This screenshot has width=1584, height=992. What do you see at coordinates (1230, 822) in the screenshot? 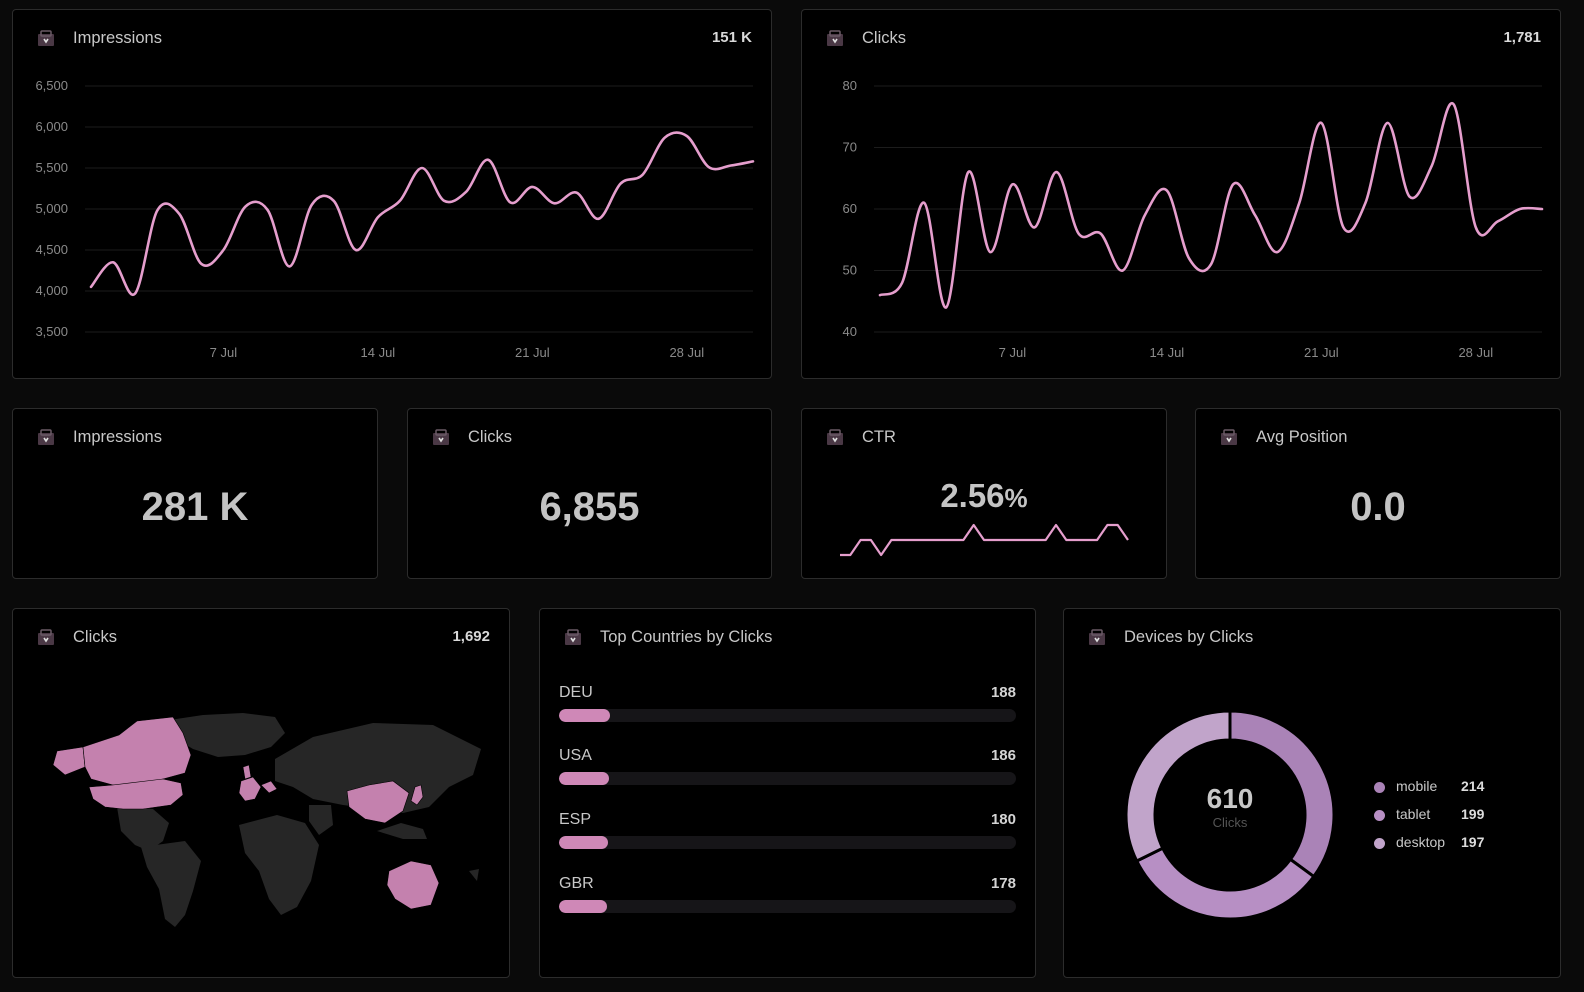
I see `donut-caption: Clicks` at bounding box center [1230, 822].